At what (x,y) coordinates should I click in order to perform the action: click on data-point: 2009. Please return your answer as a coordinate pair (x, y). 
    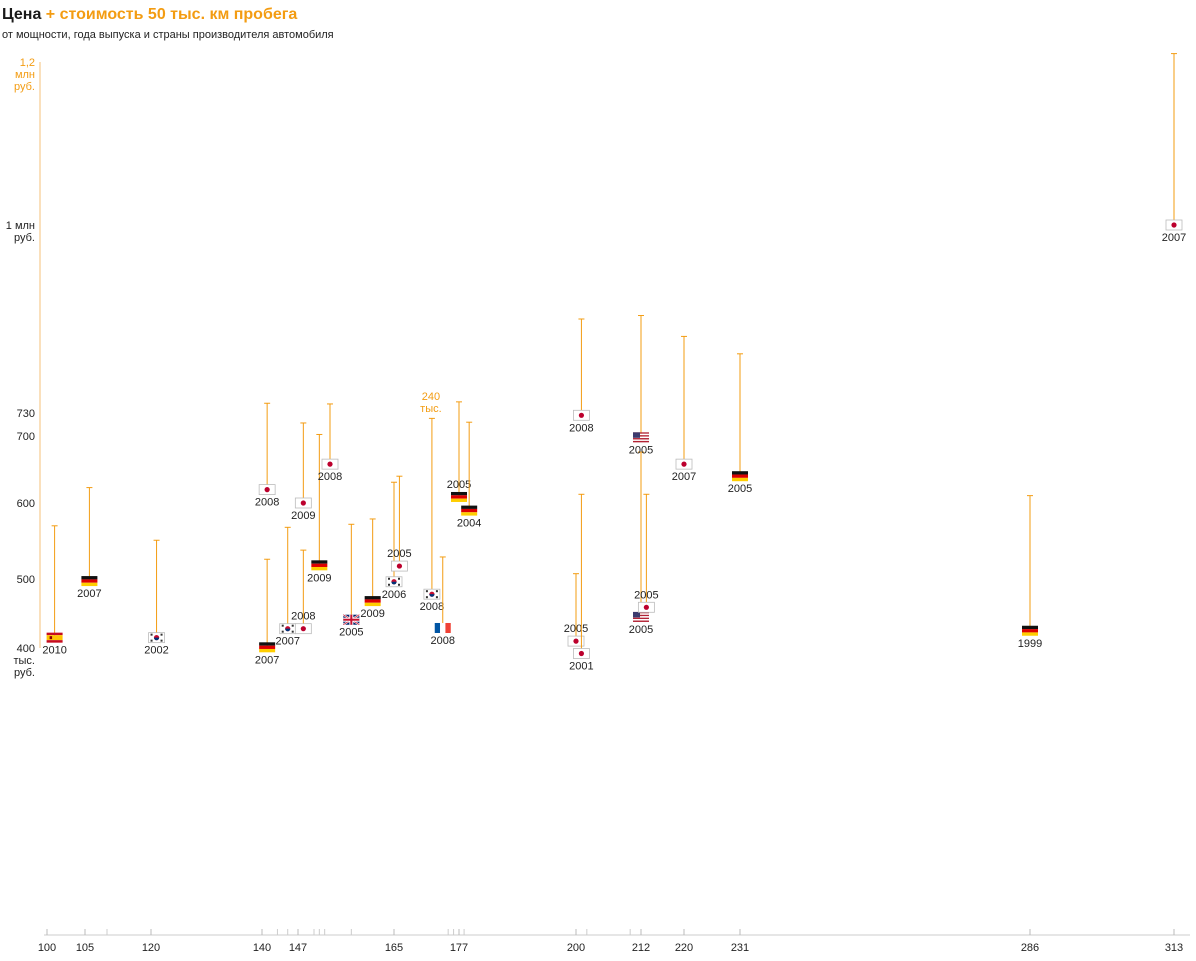
    Looking at the image, I should click on (372, 569).